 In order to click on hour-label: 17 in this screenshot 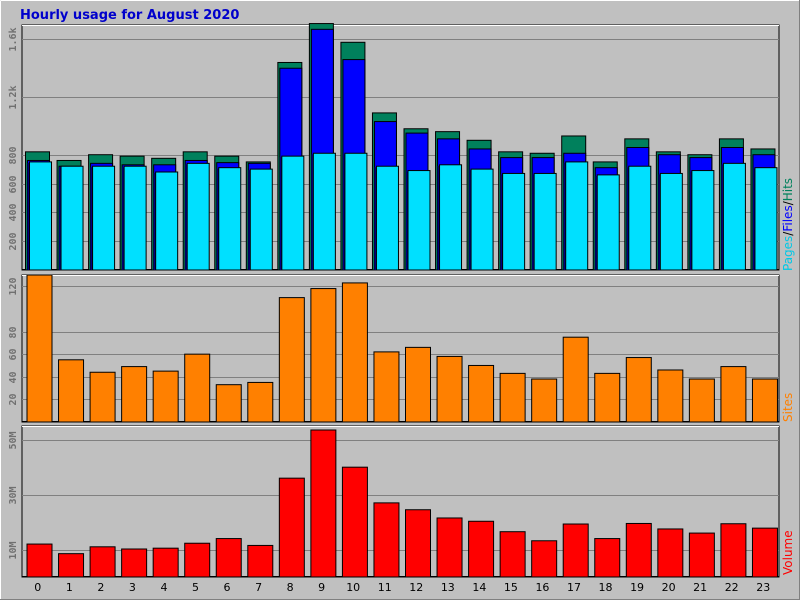, I will do `click(574, 587)`.